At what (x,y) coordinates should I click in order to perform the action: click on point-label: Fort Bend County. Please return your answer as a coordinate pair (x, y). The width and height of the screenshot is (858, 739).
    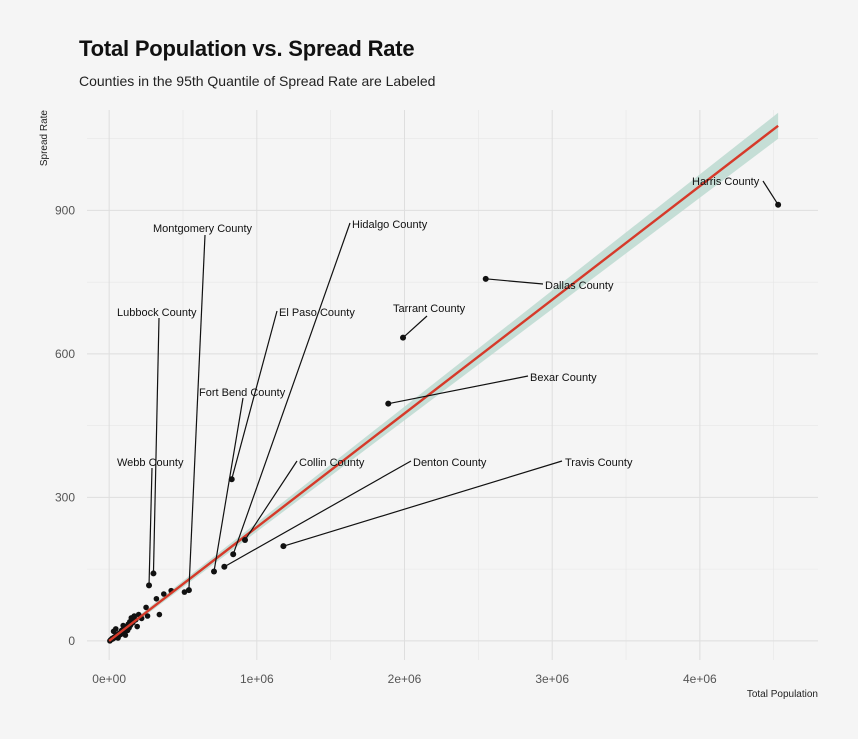
    Looking at the image, I should click on (242, 393).